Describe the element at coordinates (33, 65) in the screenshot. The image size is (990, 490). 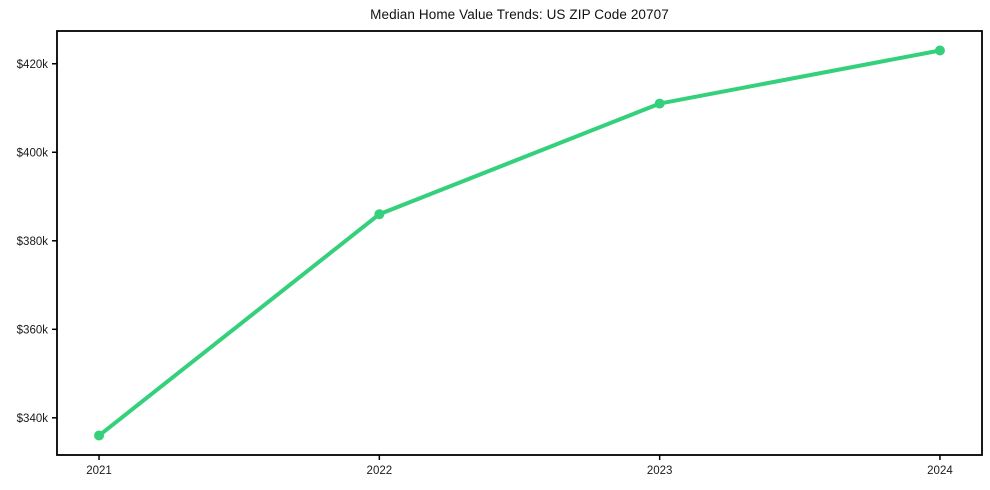
I see `y-tick-label: $420k` at that location.